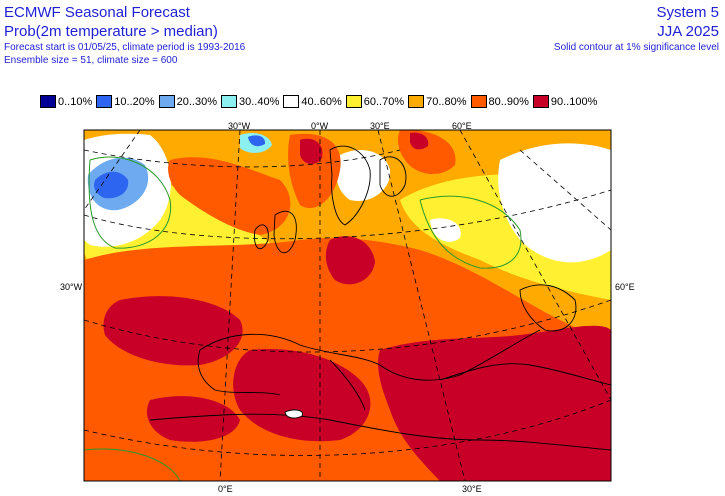 This screenshot has height=496, width=725. I want to click on legend-label: 70..80%, so click(446, 101).